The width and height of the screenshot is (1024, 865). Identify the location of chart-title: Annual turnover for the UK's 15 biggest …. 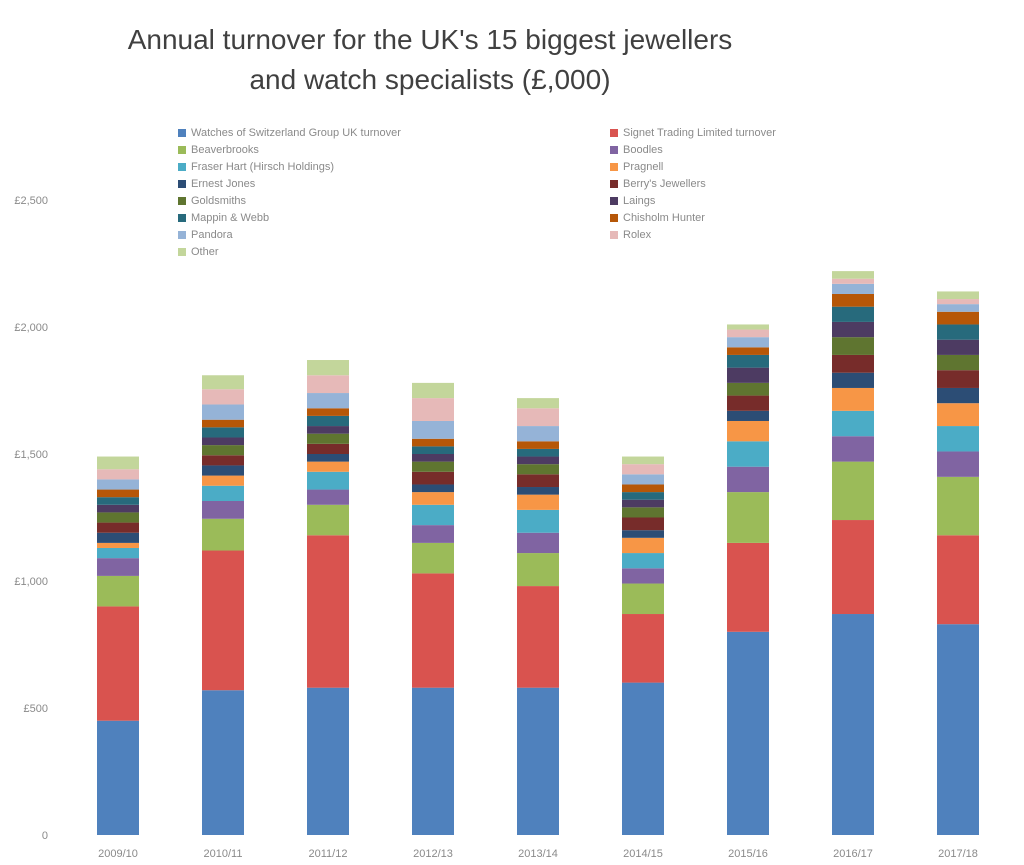
(430, 59).